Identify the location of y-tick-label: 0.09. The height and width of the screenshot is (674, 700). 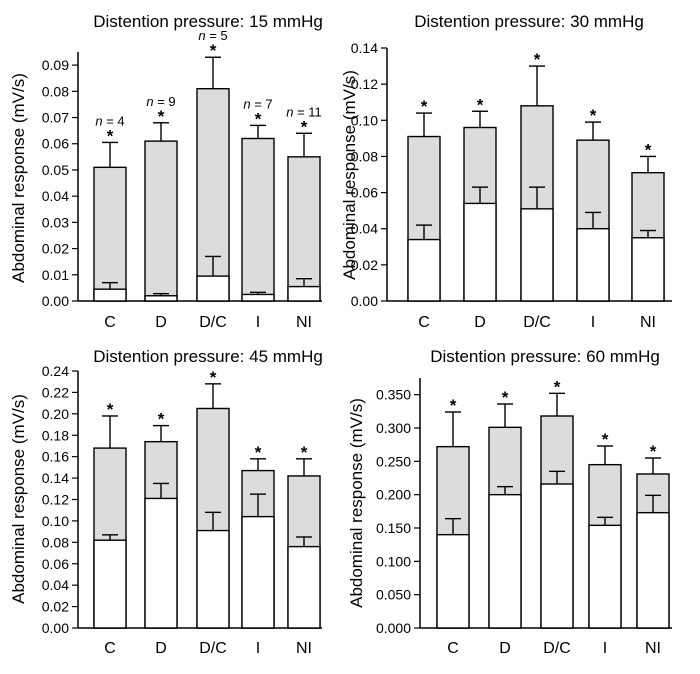
(55, 65).